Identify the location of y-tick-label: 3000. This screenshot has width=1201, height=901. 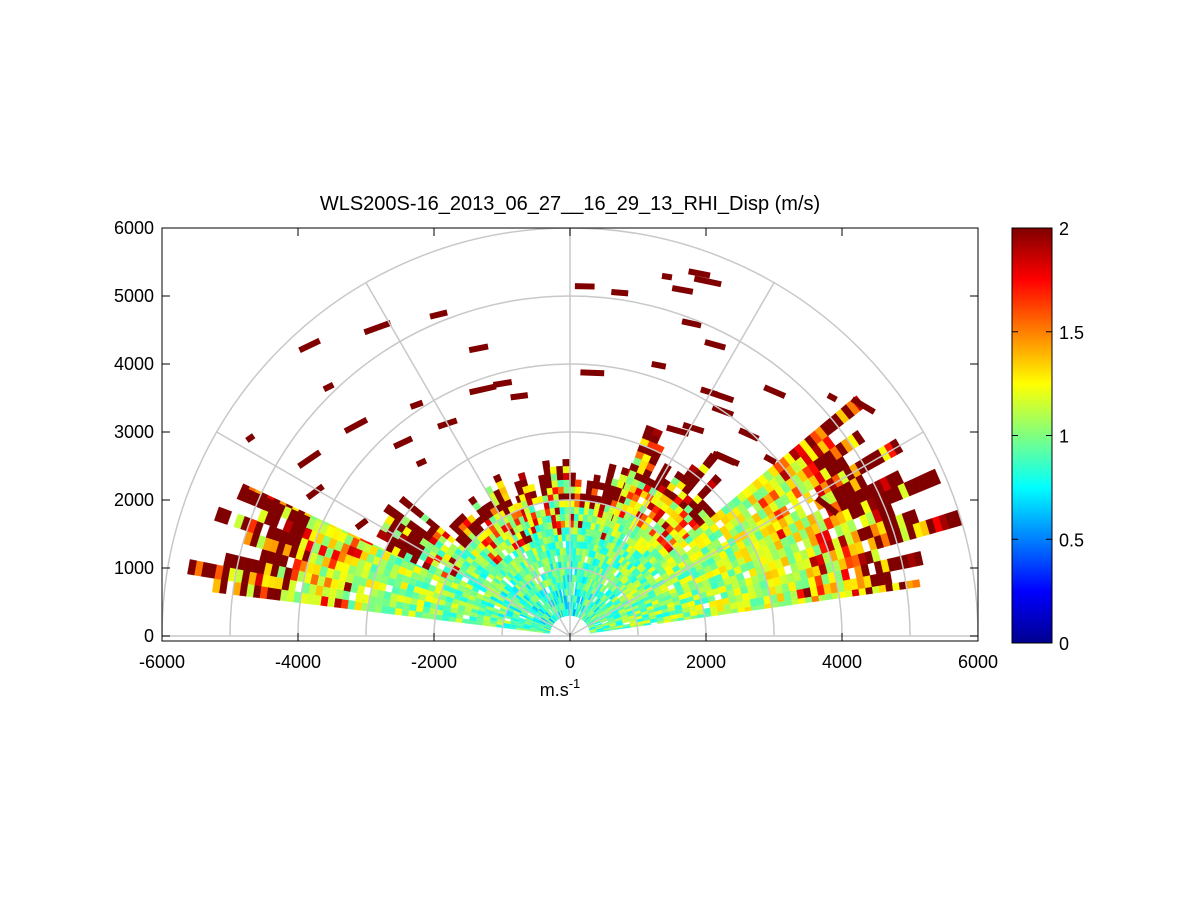
(134, 432).